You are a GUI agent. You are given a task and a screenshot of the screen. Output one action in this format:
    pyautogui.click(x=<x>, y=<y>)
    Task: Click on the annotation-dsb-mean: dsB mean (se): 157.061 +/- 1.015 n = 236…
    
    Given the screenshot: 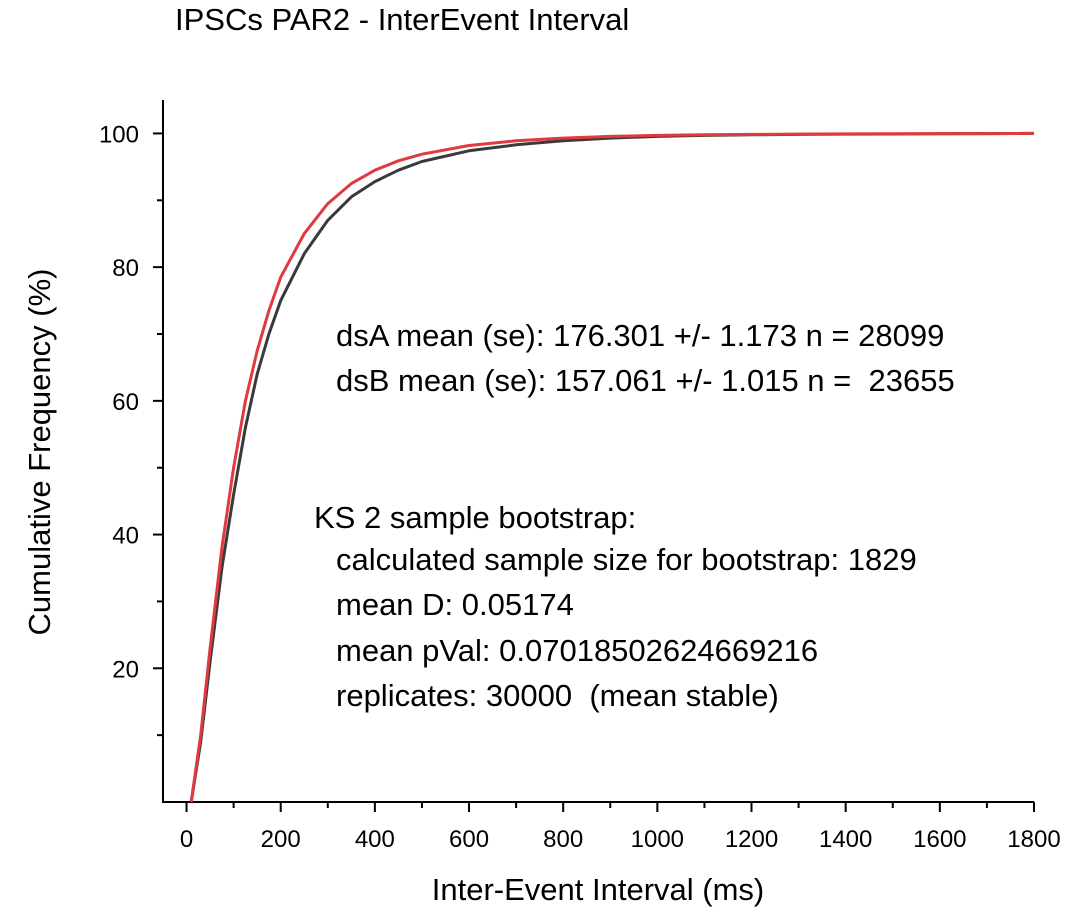 What is the action you would take?
    pyautogui.click(x=645, y=380)
    